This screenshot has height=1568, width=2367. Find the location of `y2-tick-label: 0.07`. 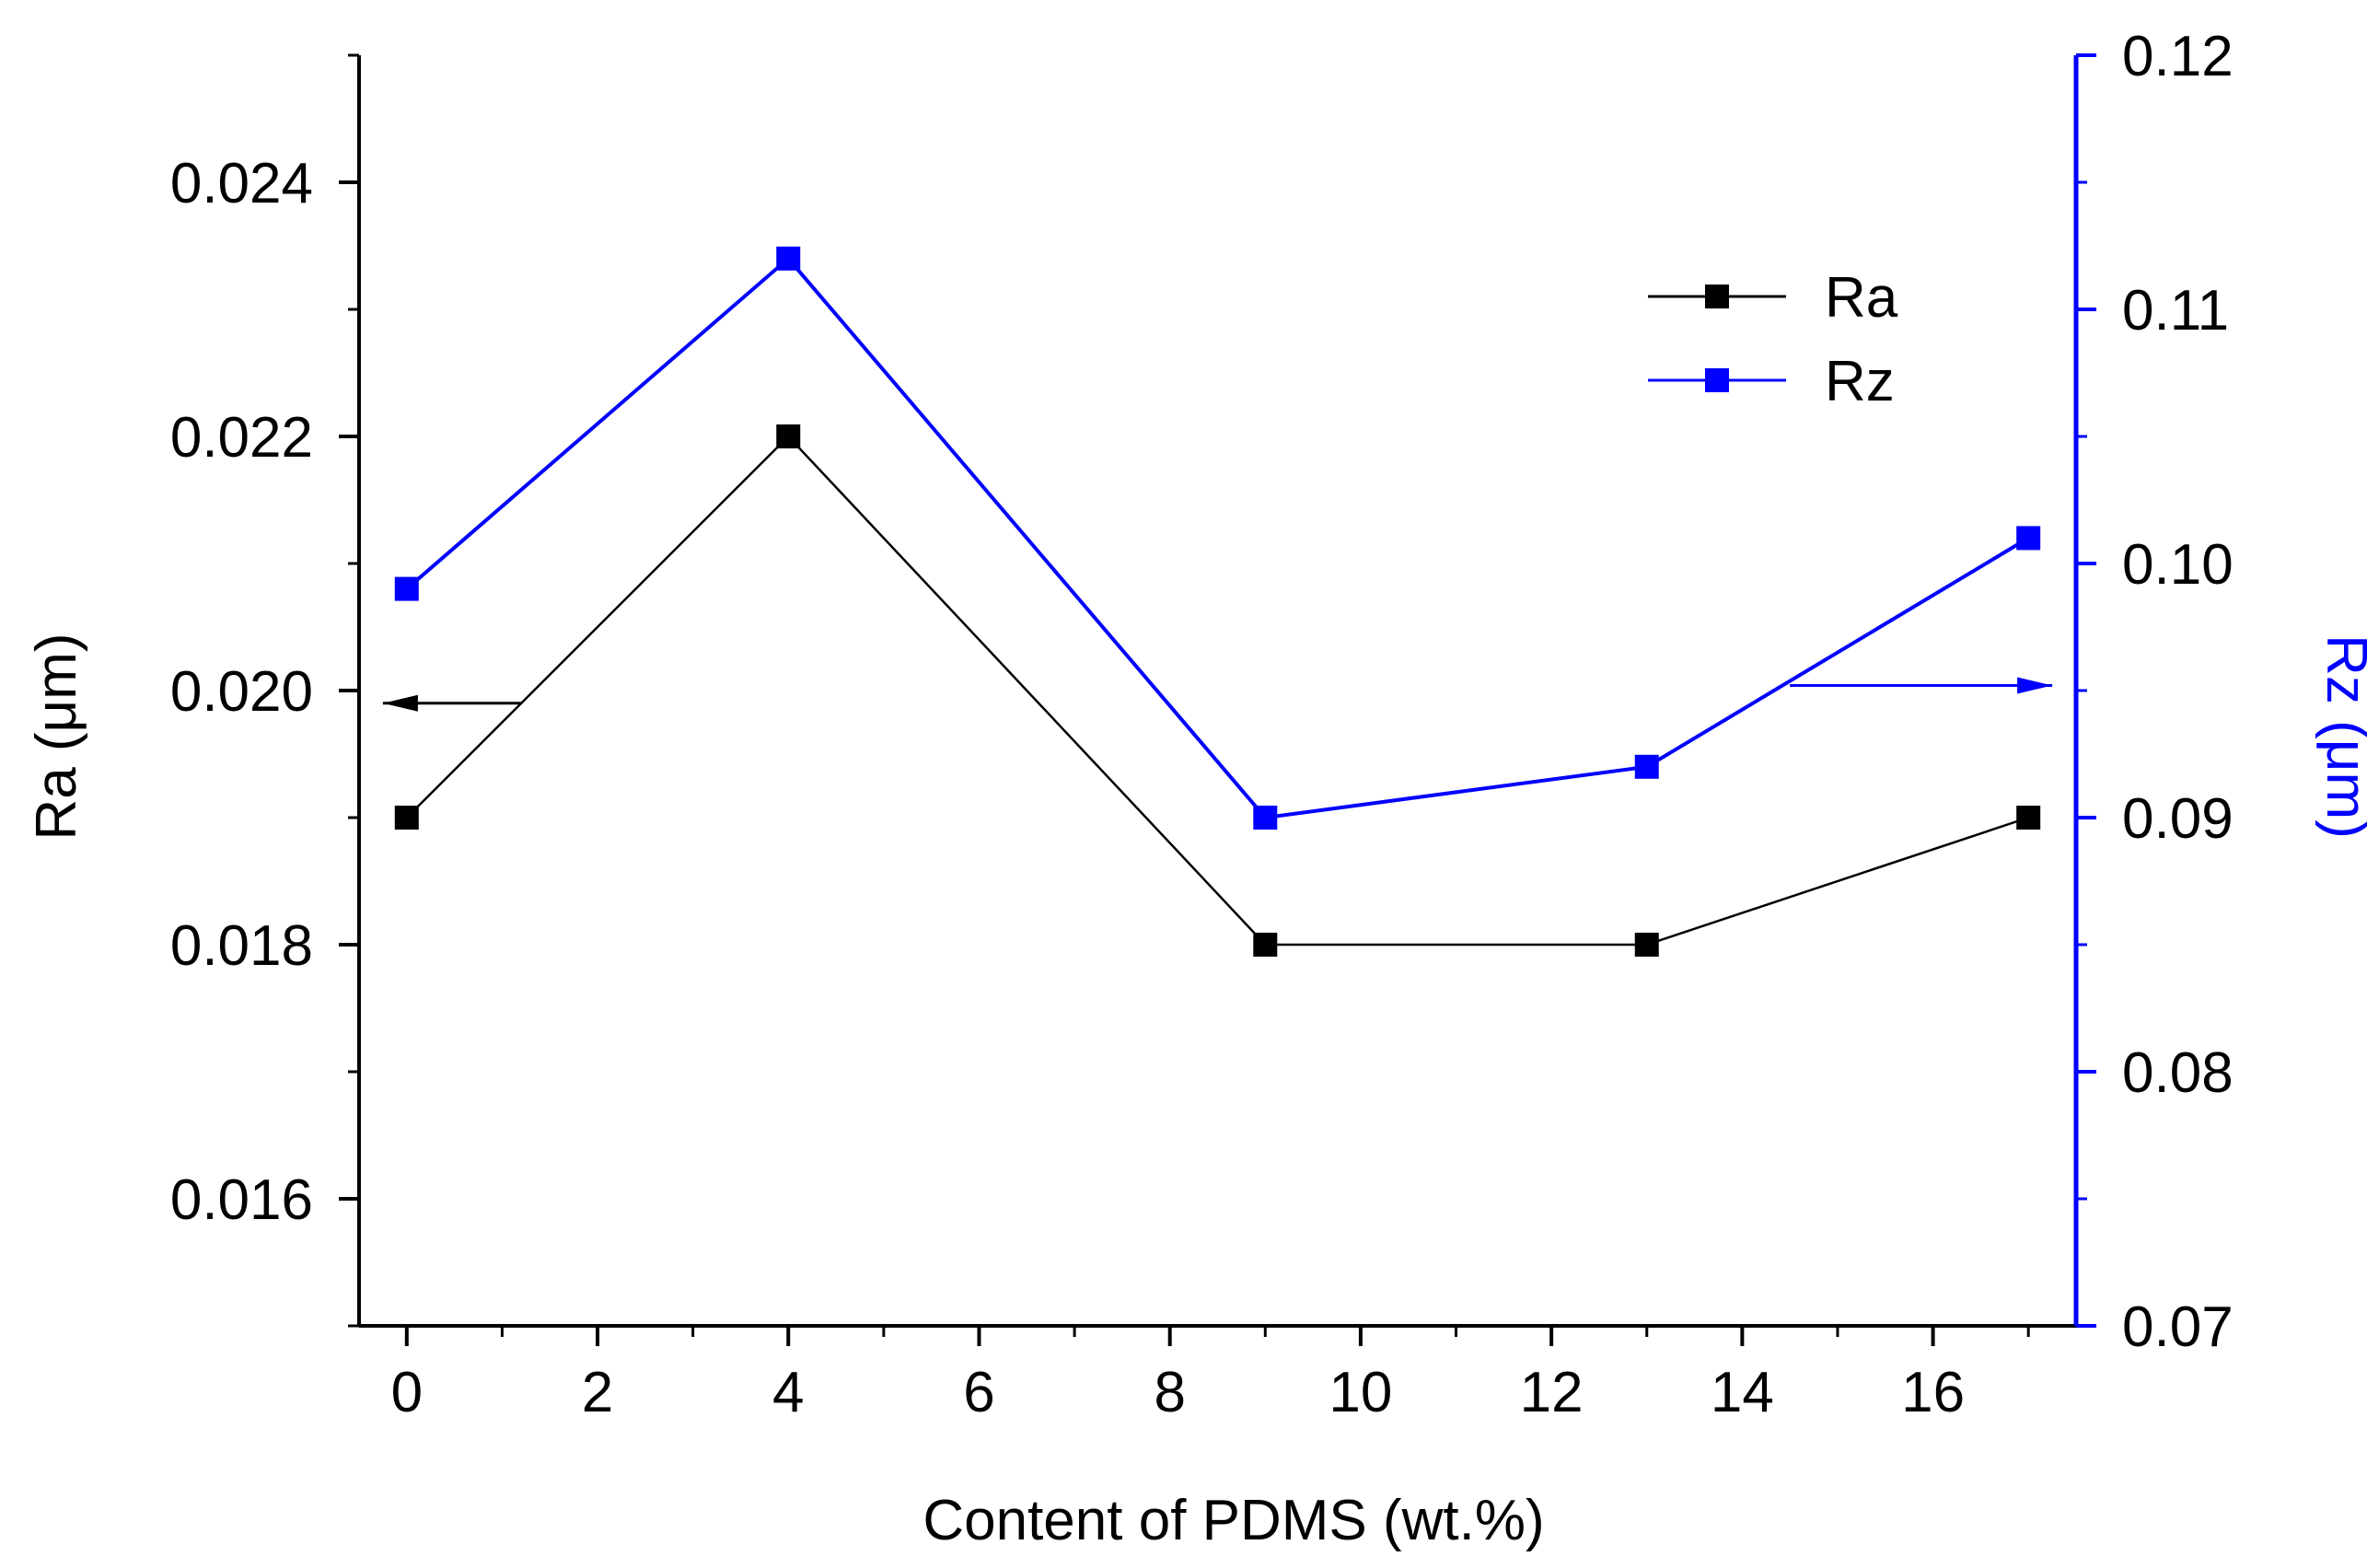

y2-tick-label: 0.07 is located at coordinates (2178, 1327).